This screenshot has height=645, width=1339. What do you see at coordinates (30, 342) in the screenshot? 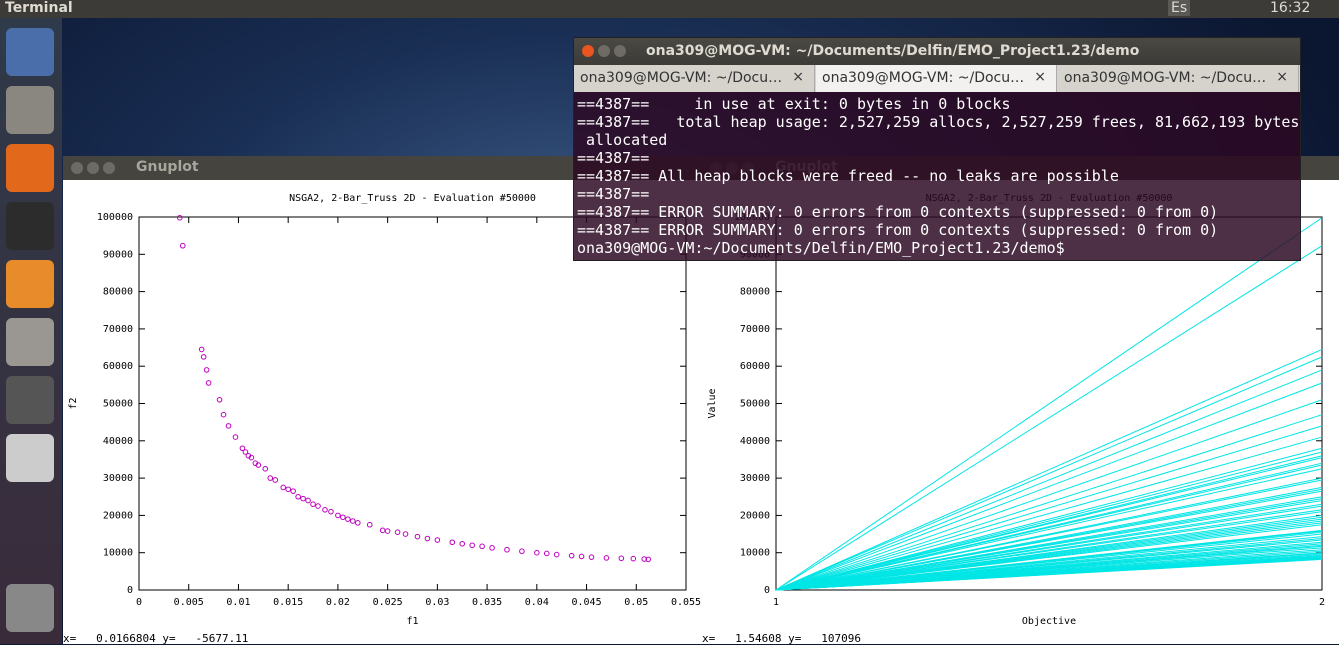
I see `help-icon` at bounding box center [30, 342].